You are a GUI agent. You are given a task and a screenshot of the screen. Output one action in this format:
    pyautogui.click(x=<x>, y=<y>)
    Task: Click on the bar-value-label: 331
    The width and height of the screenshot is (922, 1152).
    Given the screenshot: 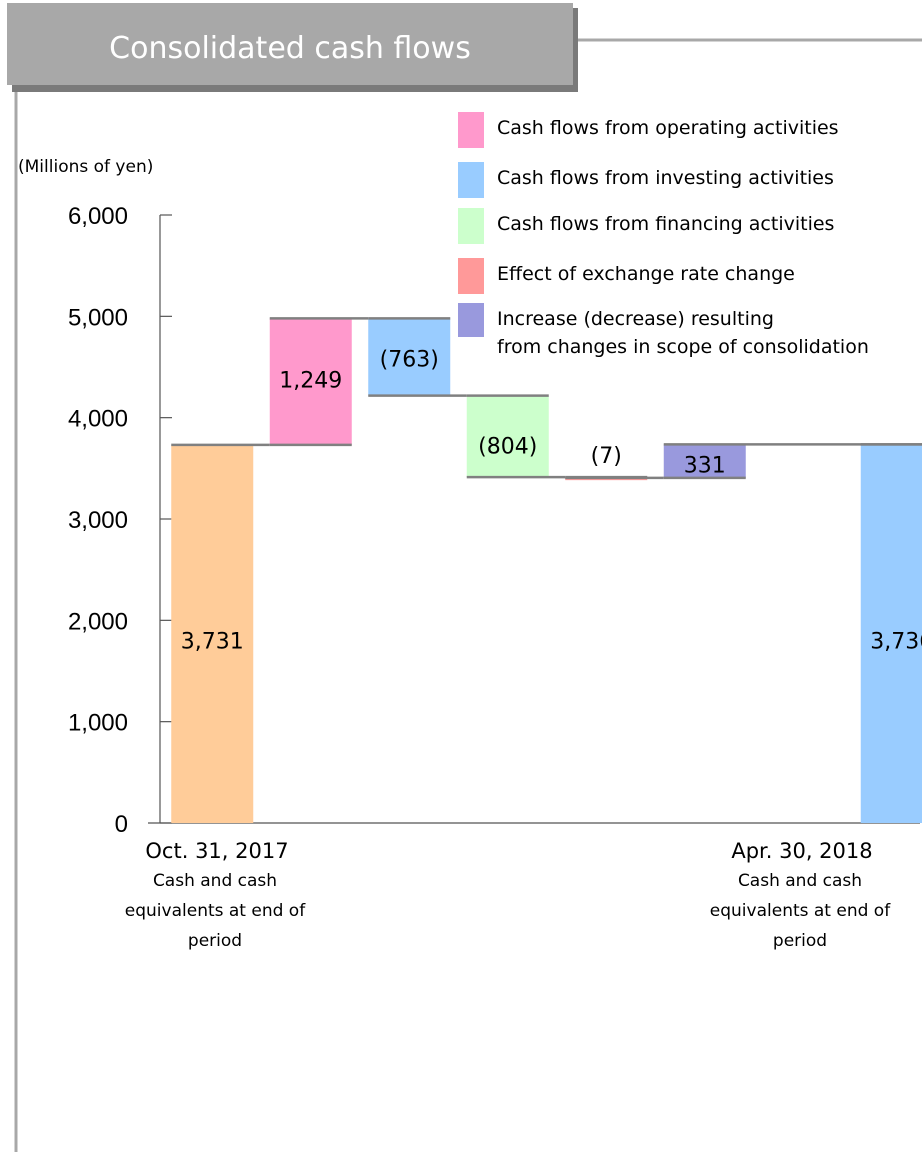 What is the action you would take?
    pyautogui.click(x=705, y=465)
    